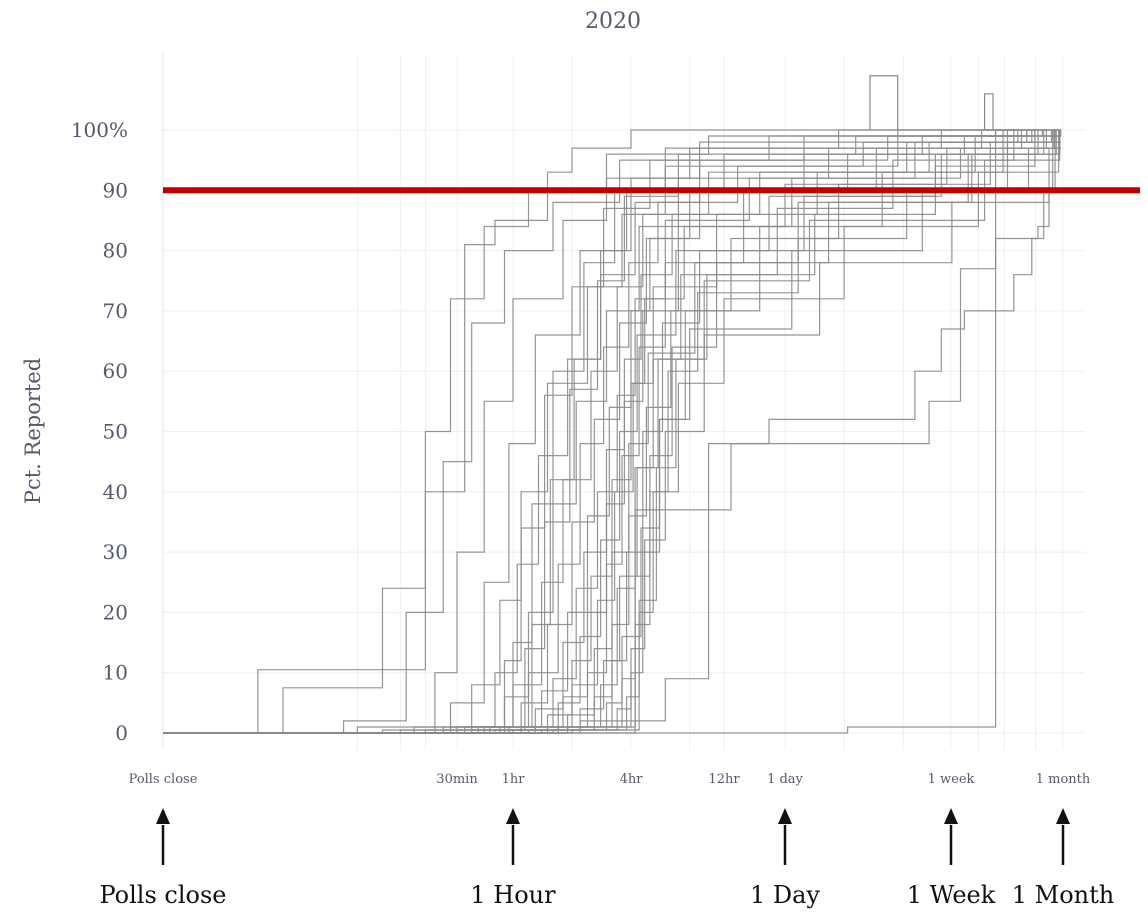  Describe the element at coordinates (513, 895) in the screenshot. I see `annotation-label: 1 Hour` at that location.